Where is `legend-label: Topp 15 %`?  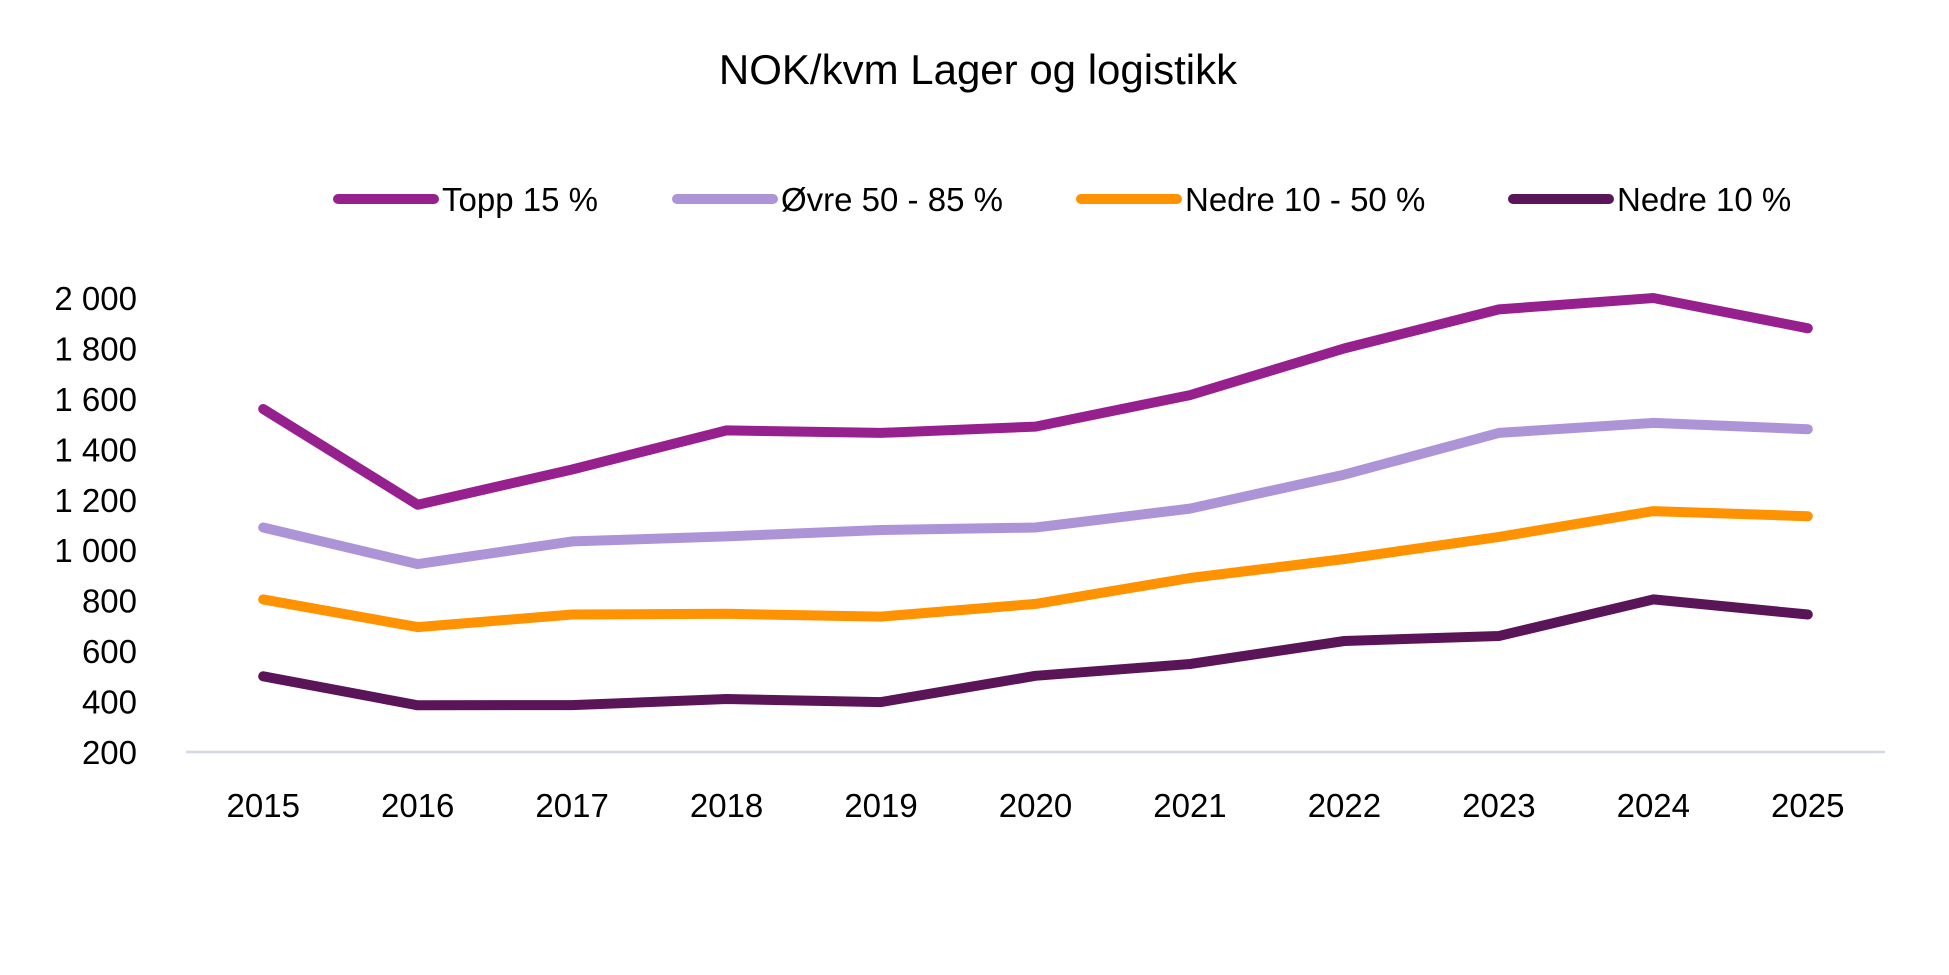
legend-label: Topp 15 % is located at coordinates (520, 199).